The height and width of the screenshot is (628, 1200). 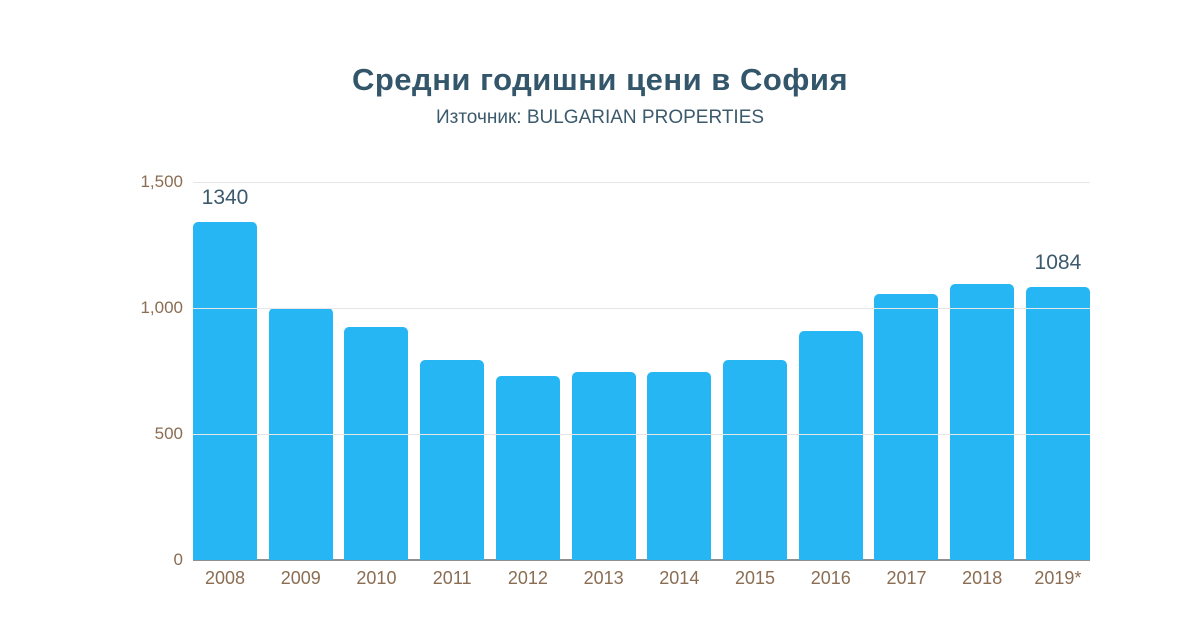 What do you see at coordinates (1058, 262) in the screenshot?
I see `bar-value-label: 1084` at bounding box center [1058, 262].